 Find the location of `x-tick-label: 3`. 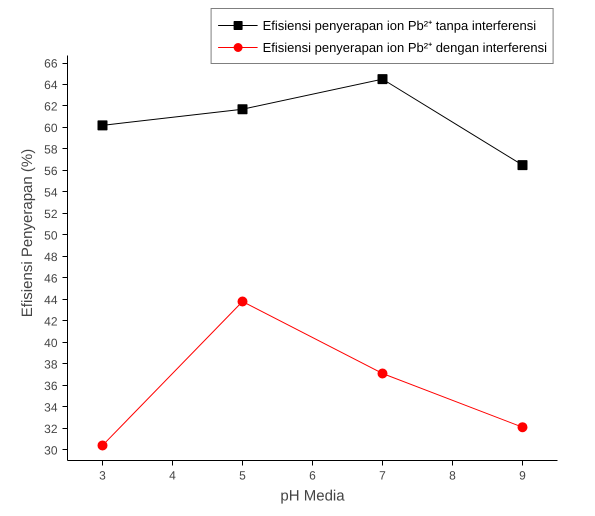

x-tick-label: 3 is located at coordinates (102, 475).